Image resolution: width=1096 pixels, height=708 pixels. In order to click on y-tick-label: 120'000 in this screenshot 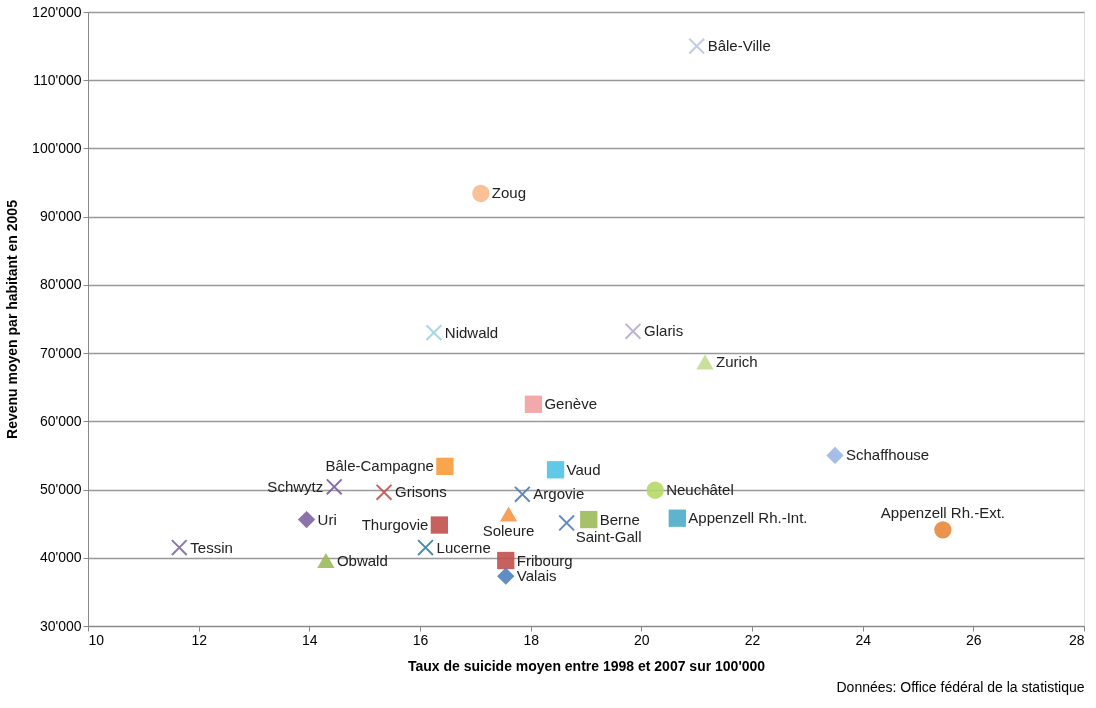, I will do `click(57, 11)`.